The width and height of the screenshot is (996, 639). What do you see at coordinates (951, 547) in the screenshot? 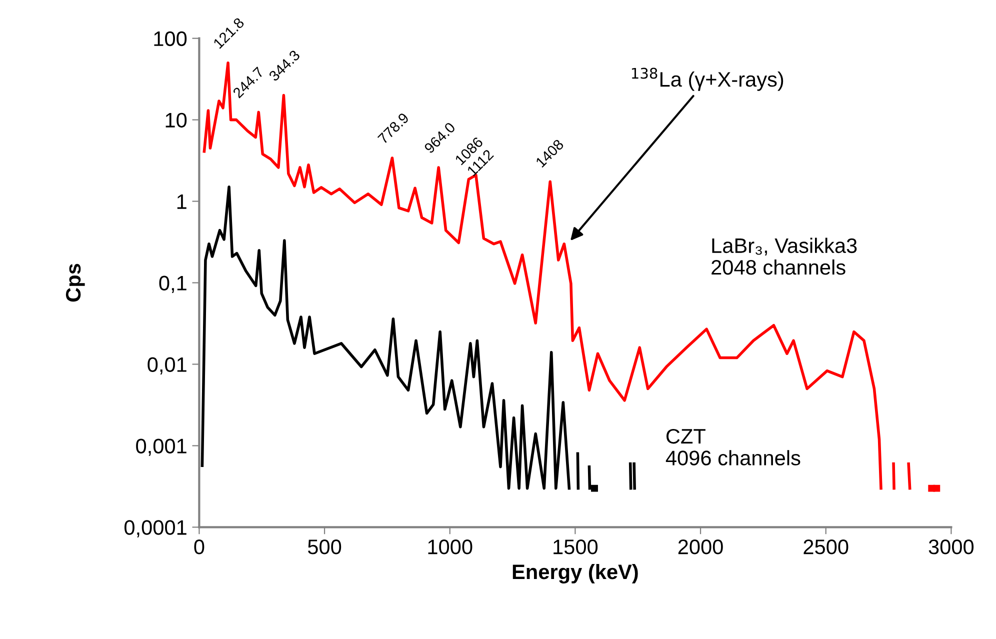
I see `x-tick-label: 3000` at bounding box center [951, 547].